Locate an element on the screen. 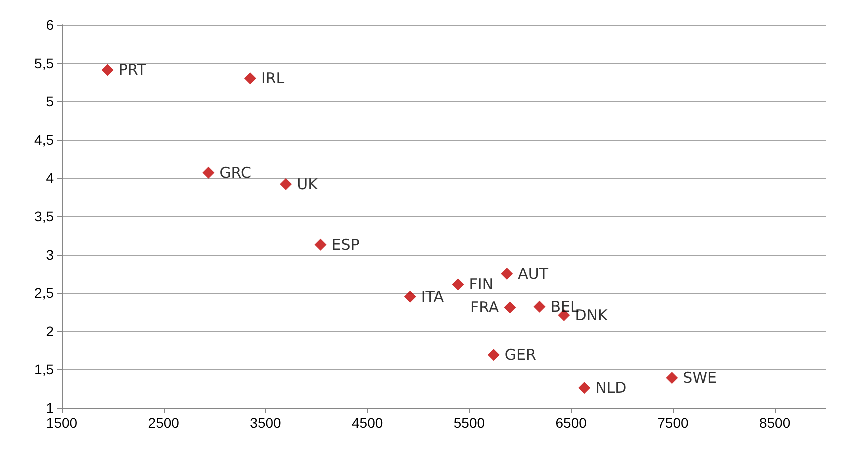 The height and width of the screenshot is (462, 854). x-tick-label: 1500 is located at coordinates (62, 423).